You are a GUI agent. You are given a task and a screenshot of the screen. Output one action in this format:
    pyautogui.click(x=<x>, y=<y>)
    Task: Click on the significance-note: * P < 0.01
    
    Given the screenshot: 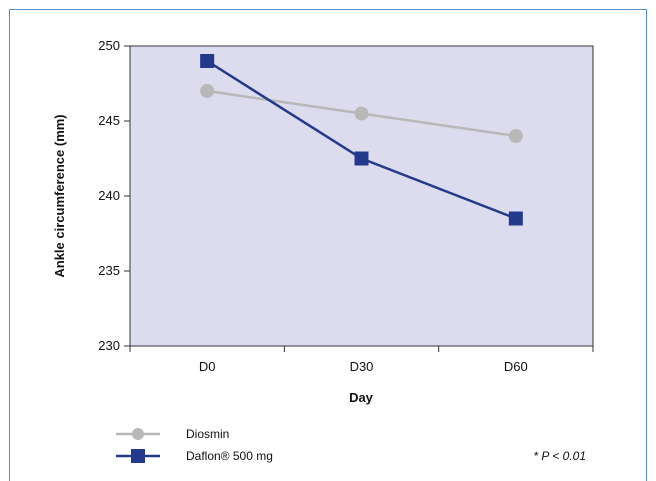 What is the action you would take?
    pyautogui.click(x=559, y=456)
    